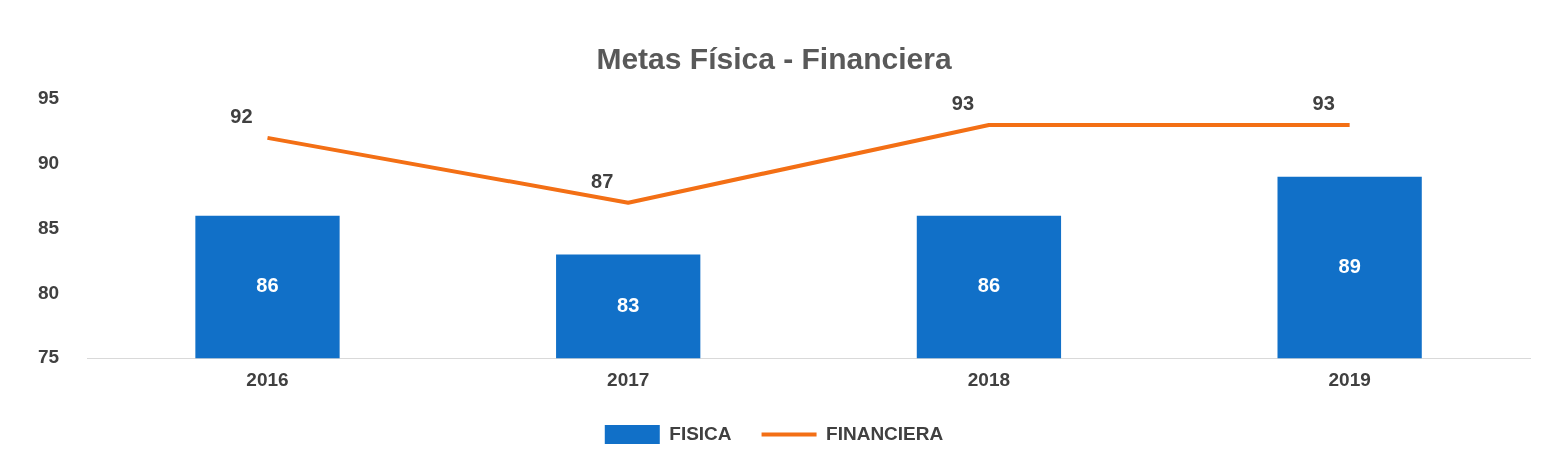 The image size is (1548, 462). Describe the element at coordinates (602, 181) in the screenshot. I see `data-label: 87` at that location.